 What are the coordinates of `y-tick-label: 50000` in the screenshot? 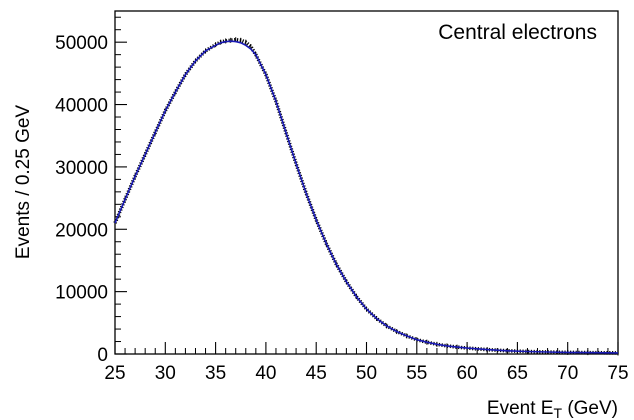 It's located at (81, 43).